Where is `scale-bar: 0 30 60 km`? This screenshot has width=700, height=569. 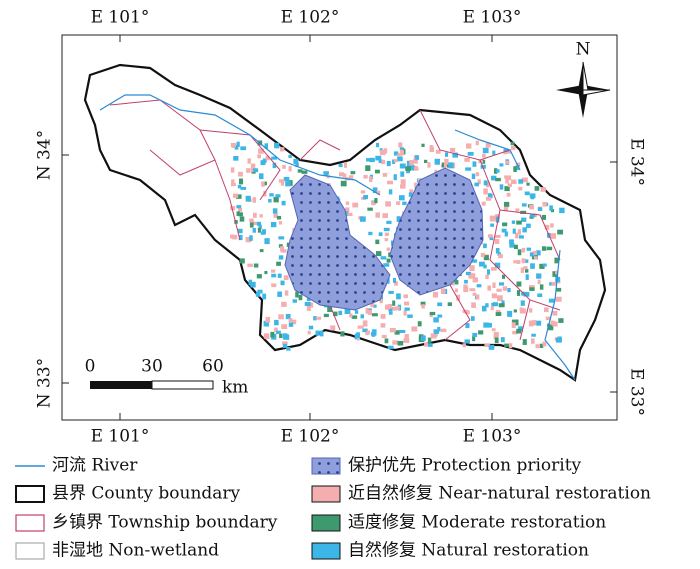
scale-bar: 0 30 60 km is located at coordinates (167, 377).